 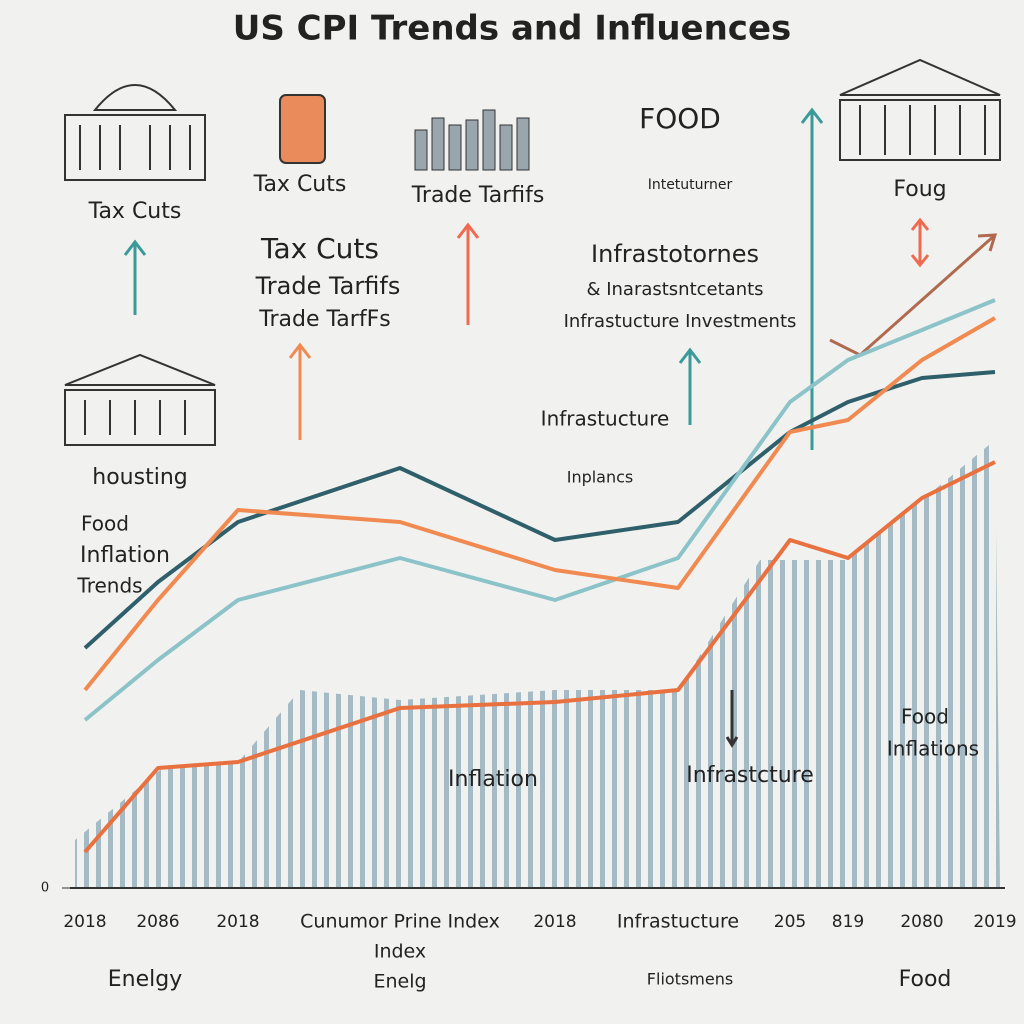 What do you see at coordinates (472, 140) in the screenshot?
I see `bar-icon` at bounding box center [472, 140].